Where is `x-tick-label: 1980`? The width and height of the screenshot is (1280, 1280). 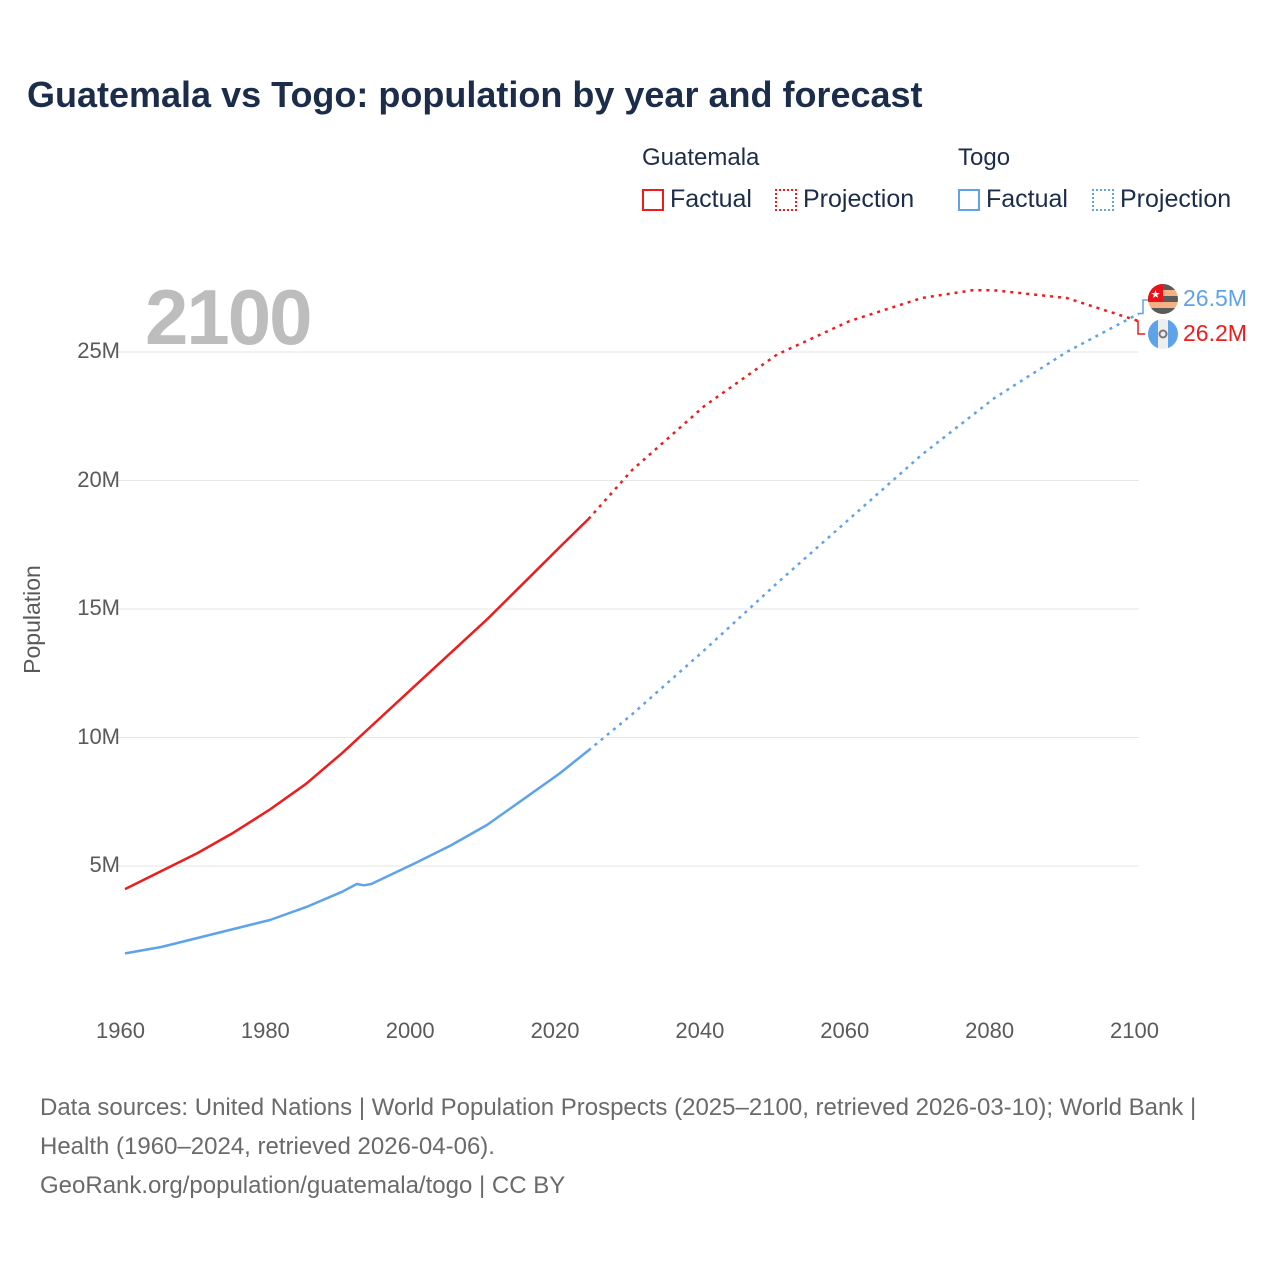
x-tick-label: 1980 is located at coordinates (265, 1030).